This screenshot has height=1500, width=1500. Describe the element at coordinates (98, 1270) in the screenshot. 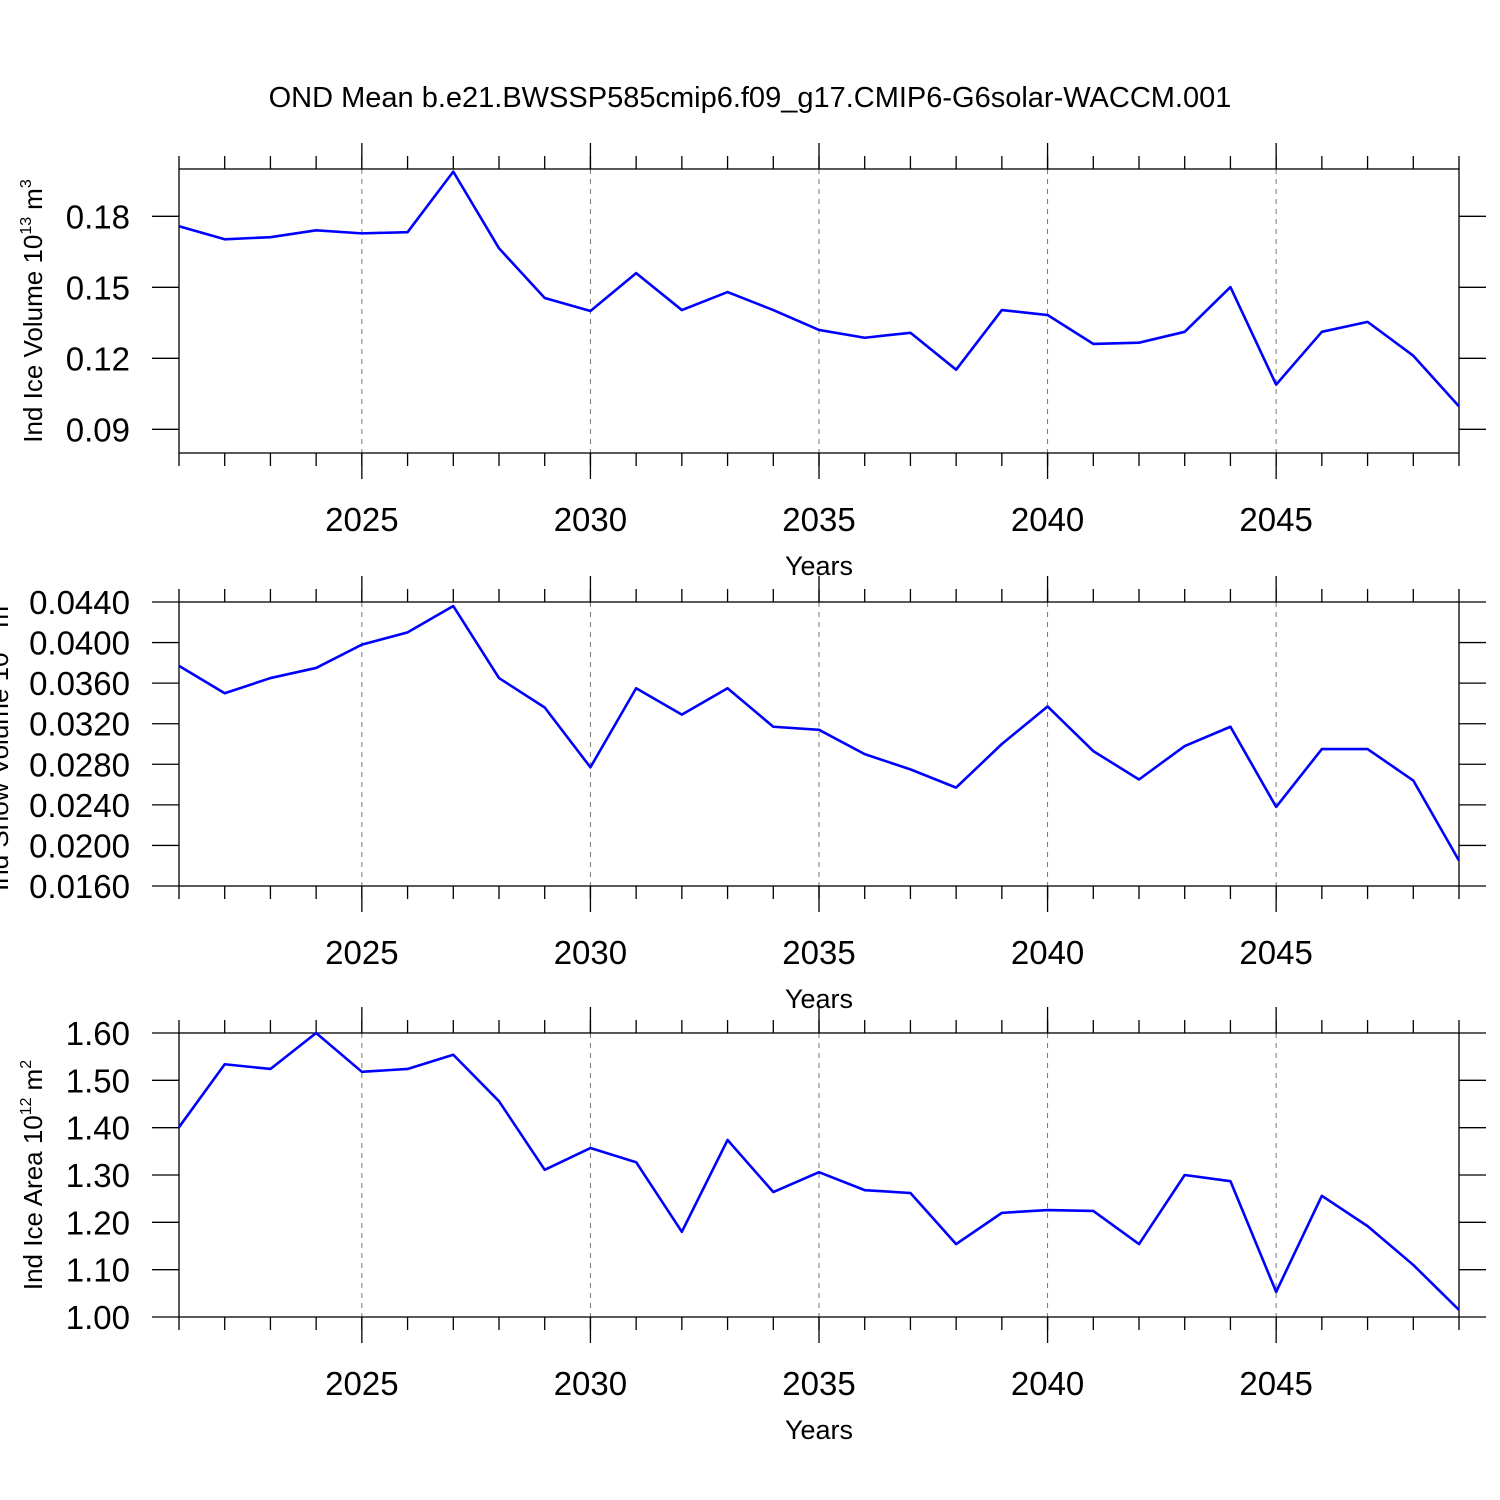

I see `y-tick-label: 1.10` at that location.